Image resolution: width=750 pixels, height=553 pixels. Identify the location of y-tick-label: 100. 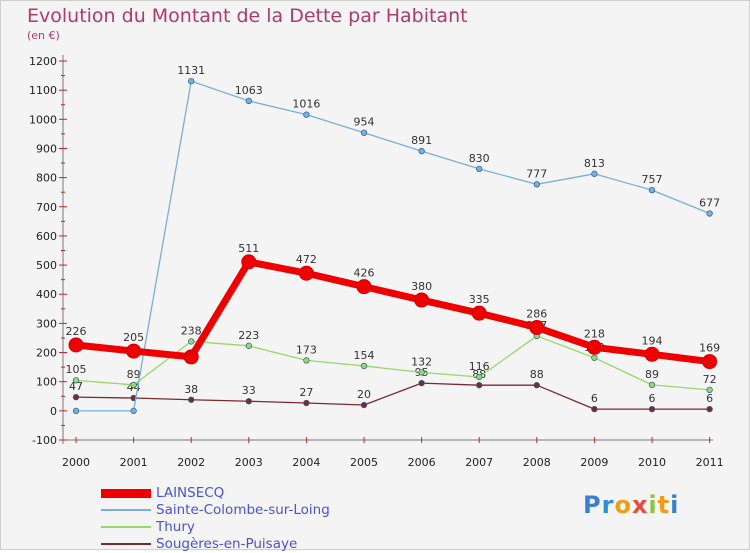
(46, 382).